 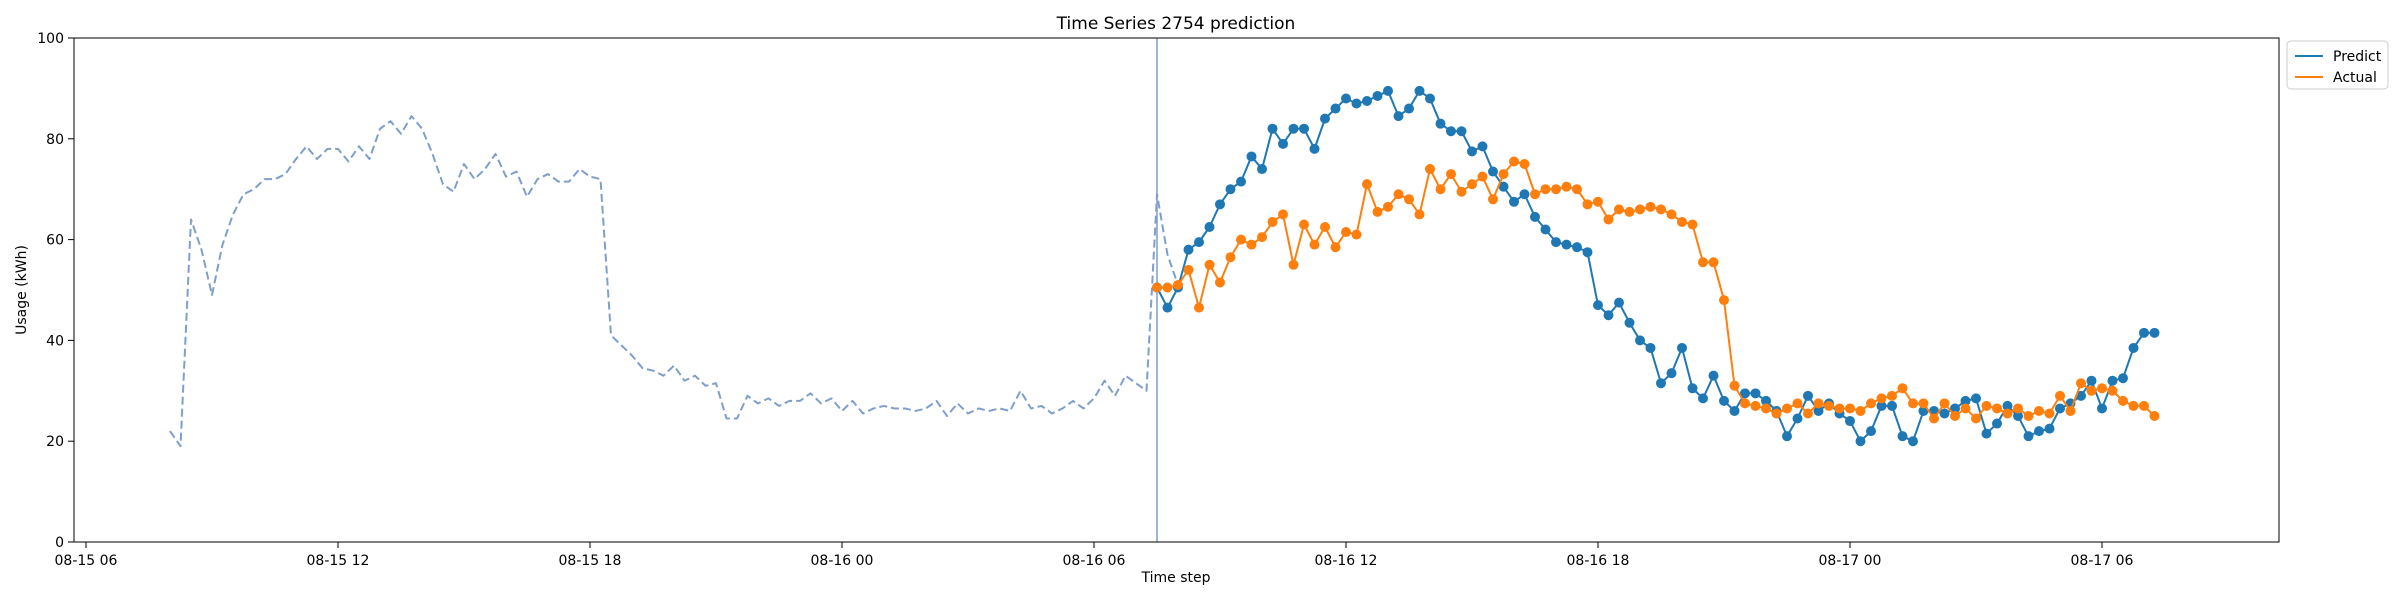 I want to click on chart-title: Time Series 2754 prediction, so click(x=1176, y=24).